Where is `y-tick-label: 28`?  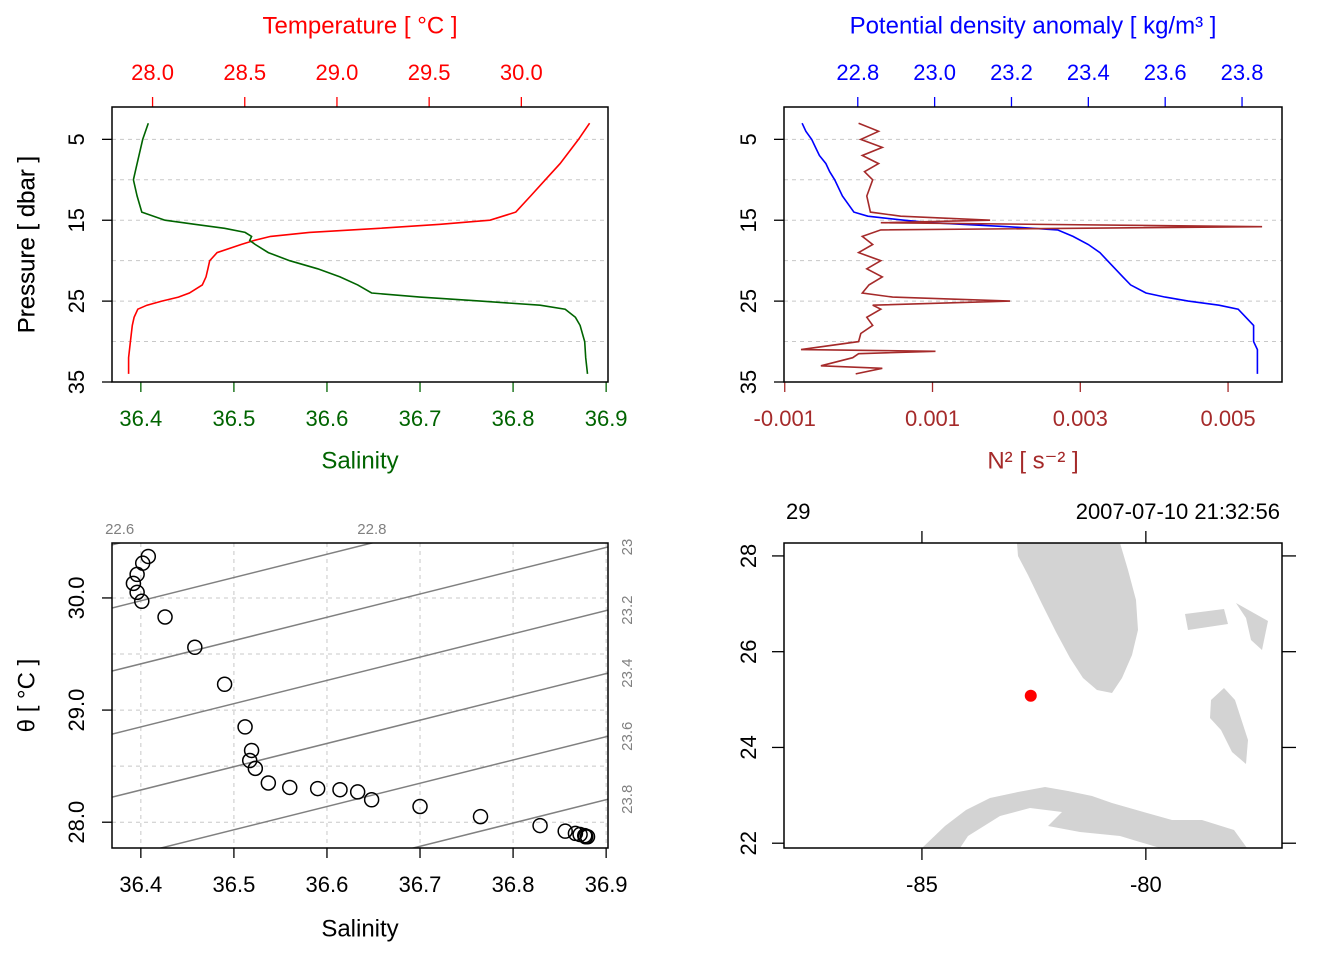 y-tick-label: 28 is located at coordinates (748, 556).